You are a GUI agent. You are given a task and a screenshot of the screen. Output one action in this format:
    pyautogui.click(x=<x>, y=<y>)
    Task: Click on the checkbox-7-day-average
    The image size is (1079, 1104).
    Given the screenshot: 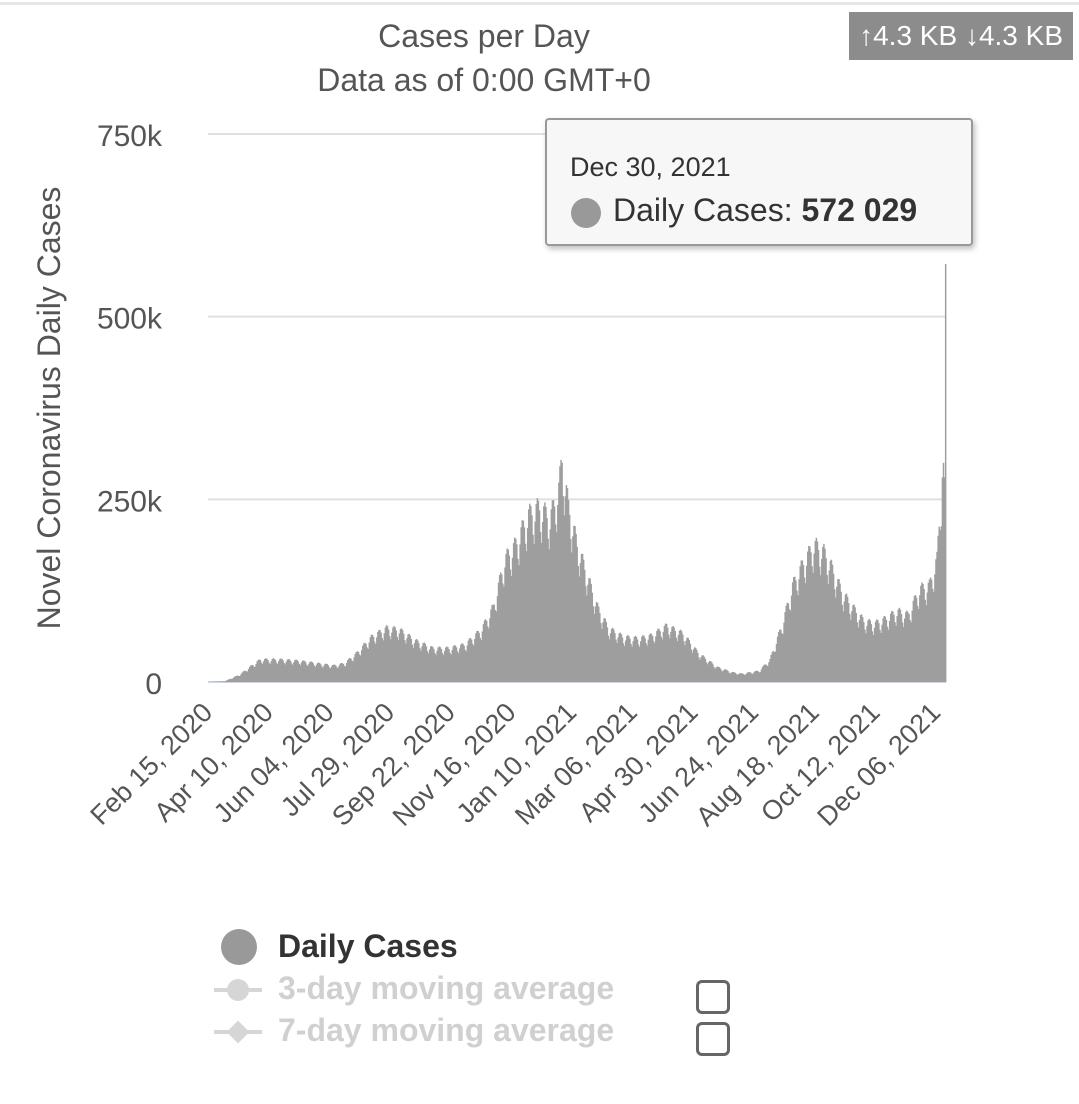 What is the action you would take?
    pyautogui.click(x=713, y=1039)
    